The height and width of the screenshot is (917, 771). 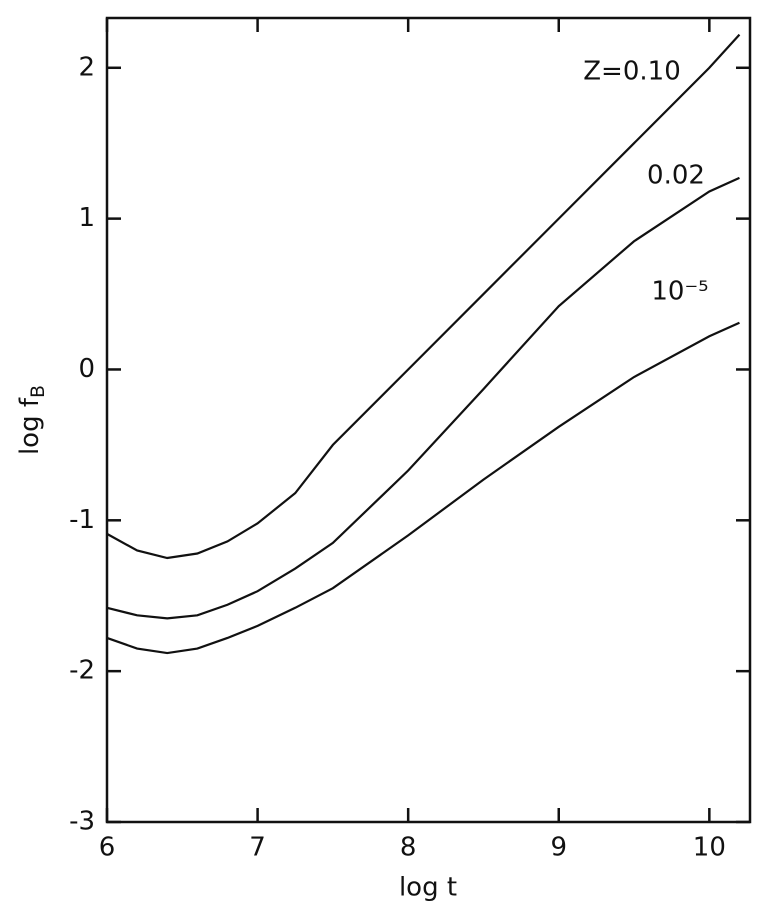 I want to click on y-tick-label: 0, so click(x=86, y=369).